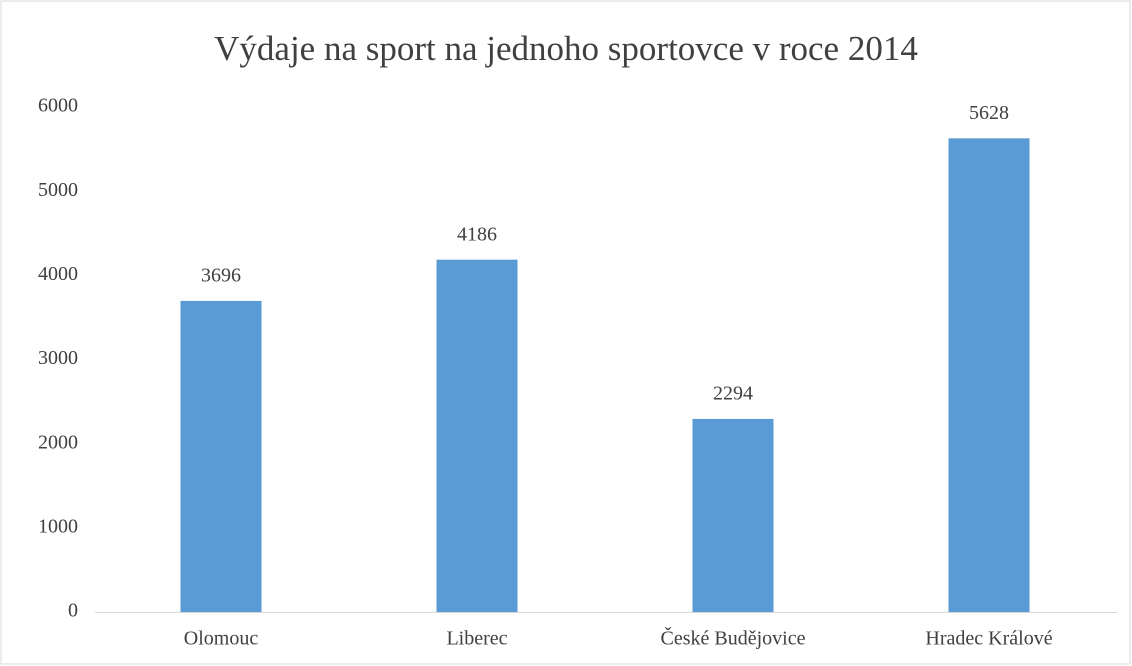 The height and width of the screenshot is (666, 1132). What do you see at coordinates (58, 442) in the screenshot?
I see `y-tick-label: 2000` at bounding box center [58, 442].